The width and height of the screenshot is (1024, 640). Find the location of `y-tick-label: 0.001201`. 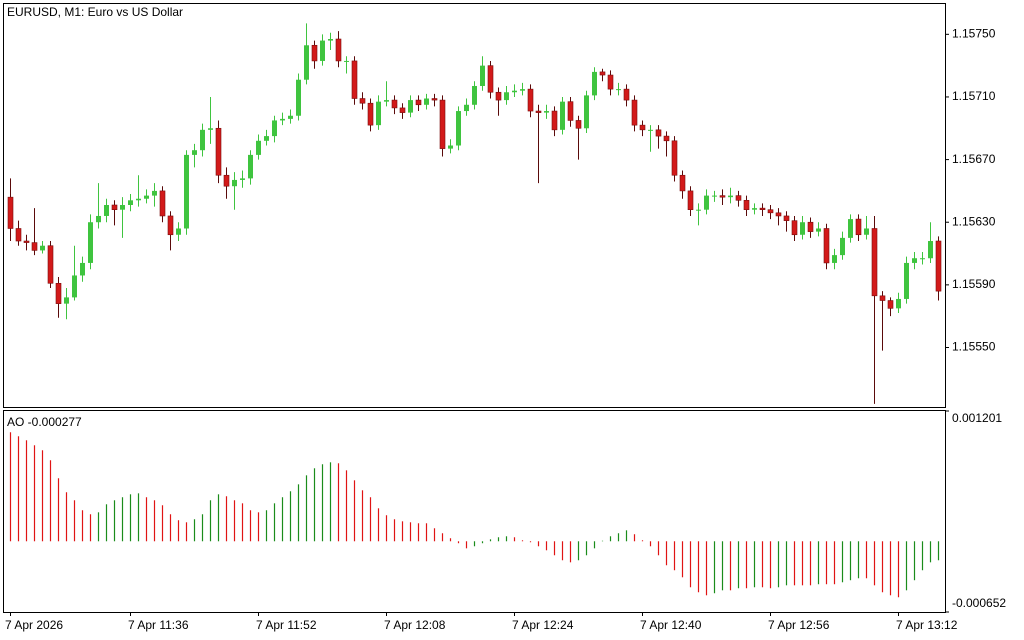

y-tick-label: 0.001201 is located at coordinates (977, 418).